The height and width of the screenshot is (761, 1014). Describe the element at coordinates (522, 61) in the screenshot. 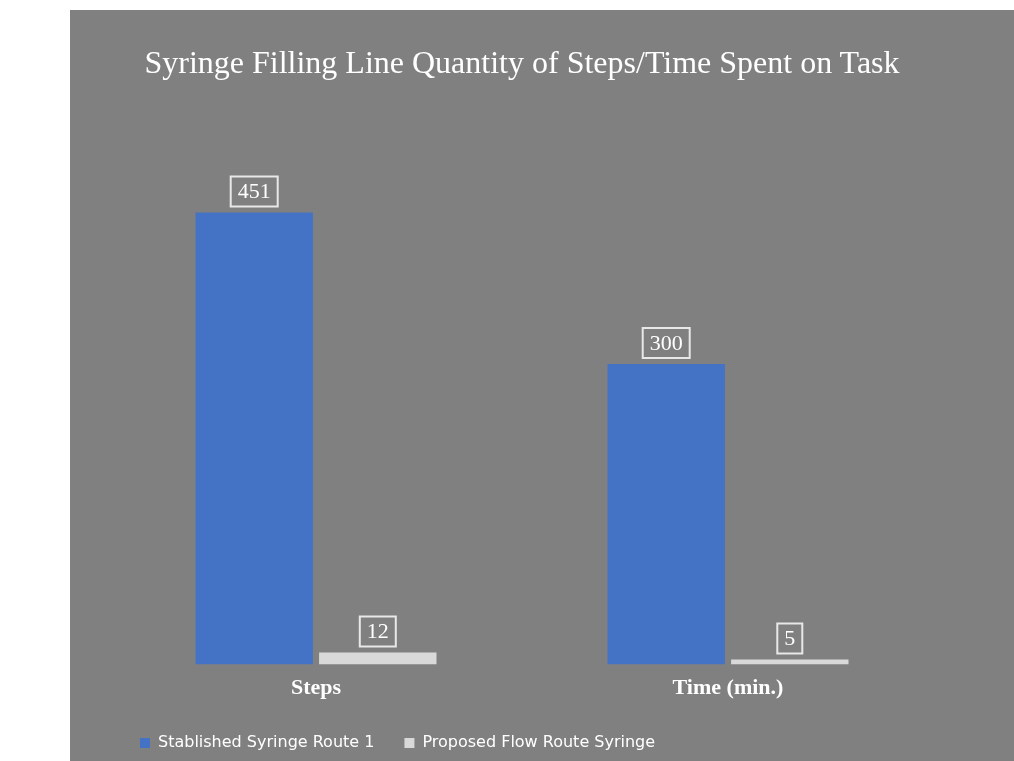

I see `chart-title: Syringe Filling Line Quantity of Steps/Time Spent on Task` at that location.